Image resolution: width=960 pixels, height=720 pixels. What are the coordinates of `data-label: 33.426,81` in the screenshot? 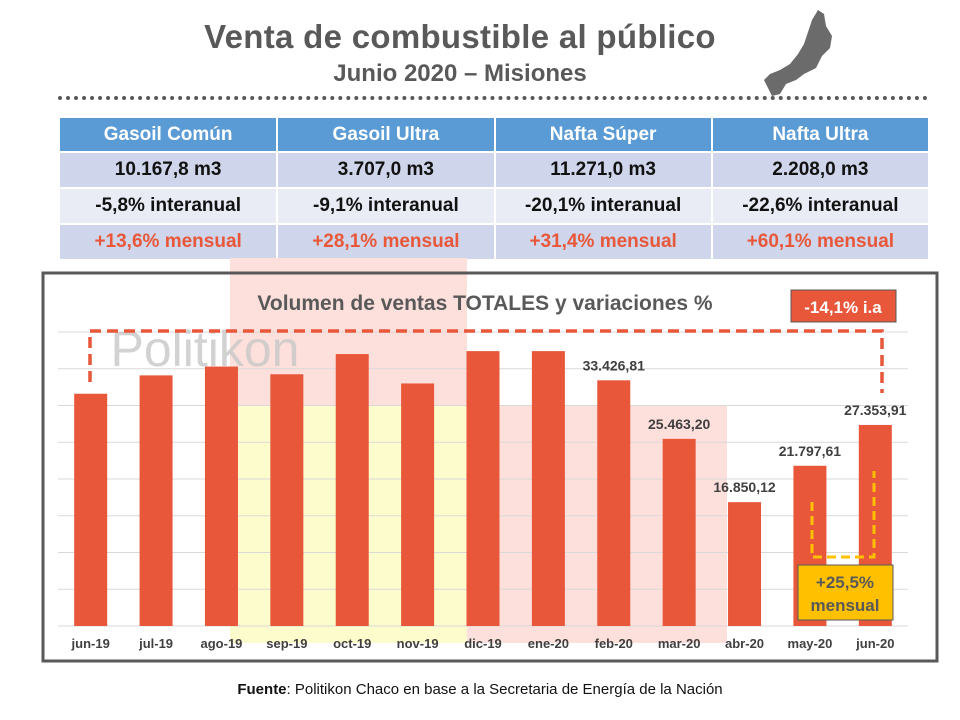 It's located at (614, 365).